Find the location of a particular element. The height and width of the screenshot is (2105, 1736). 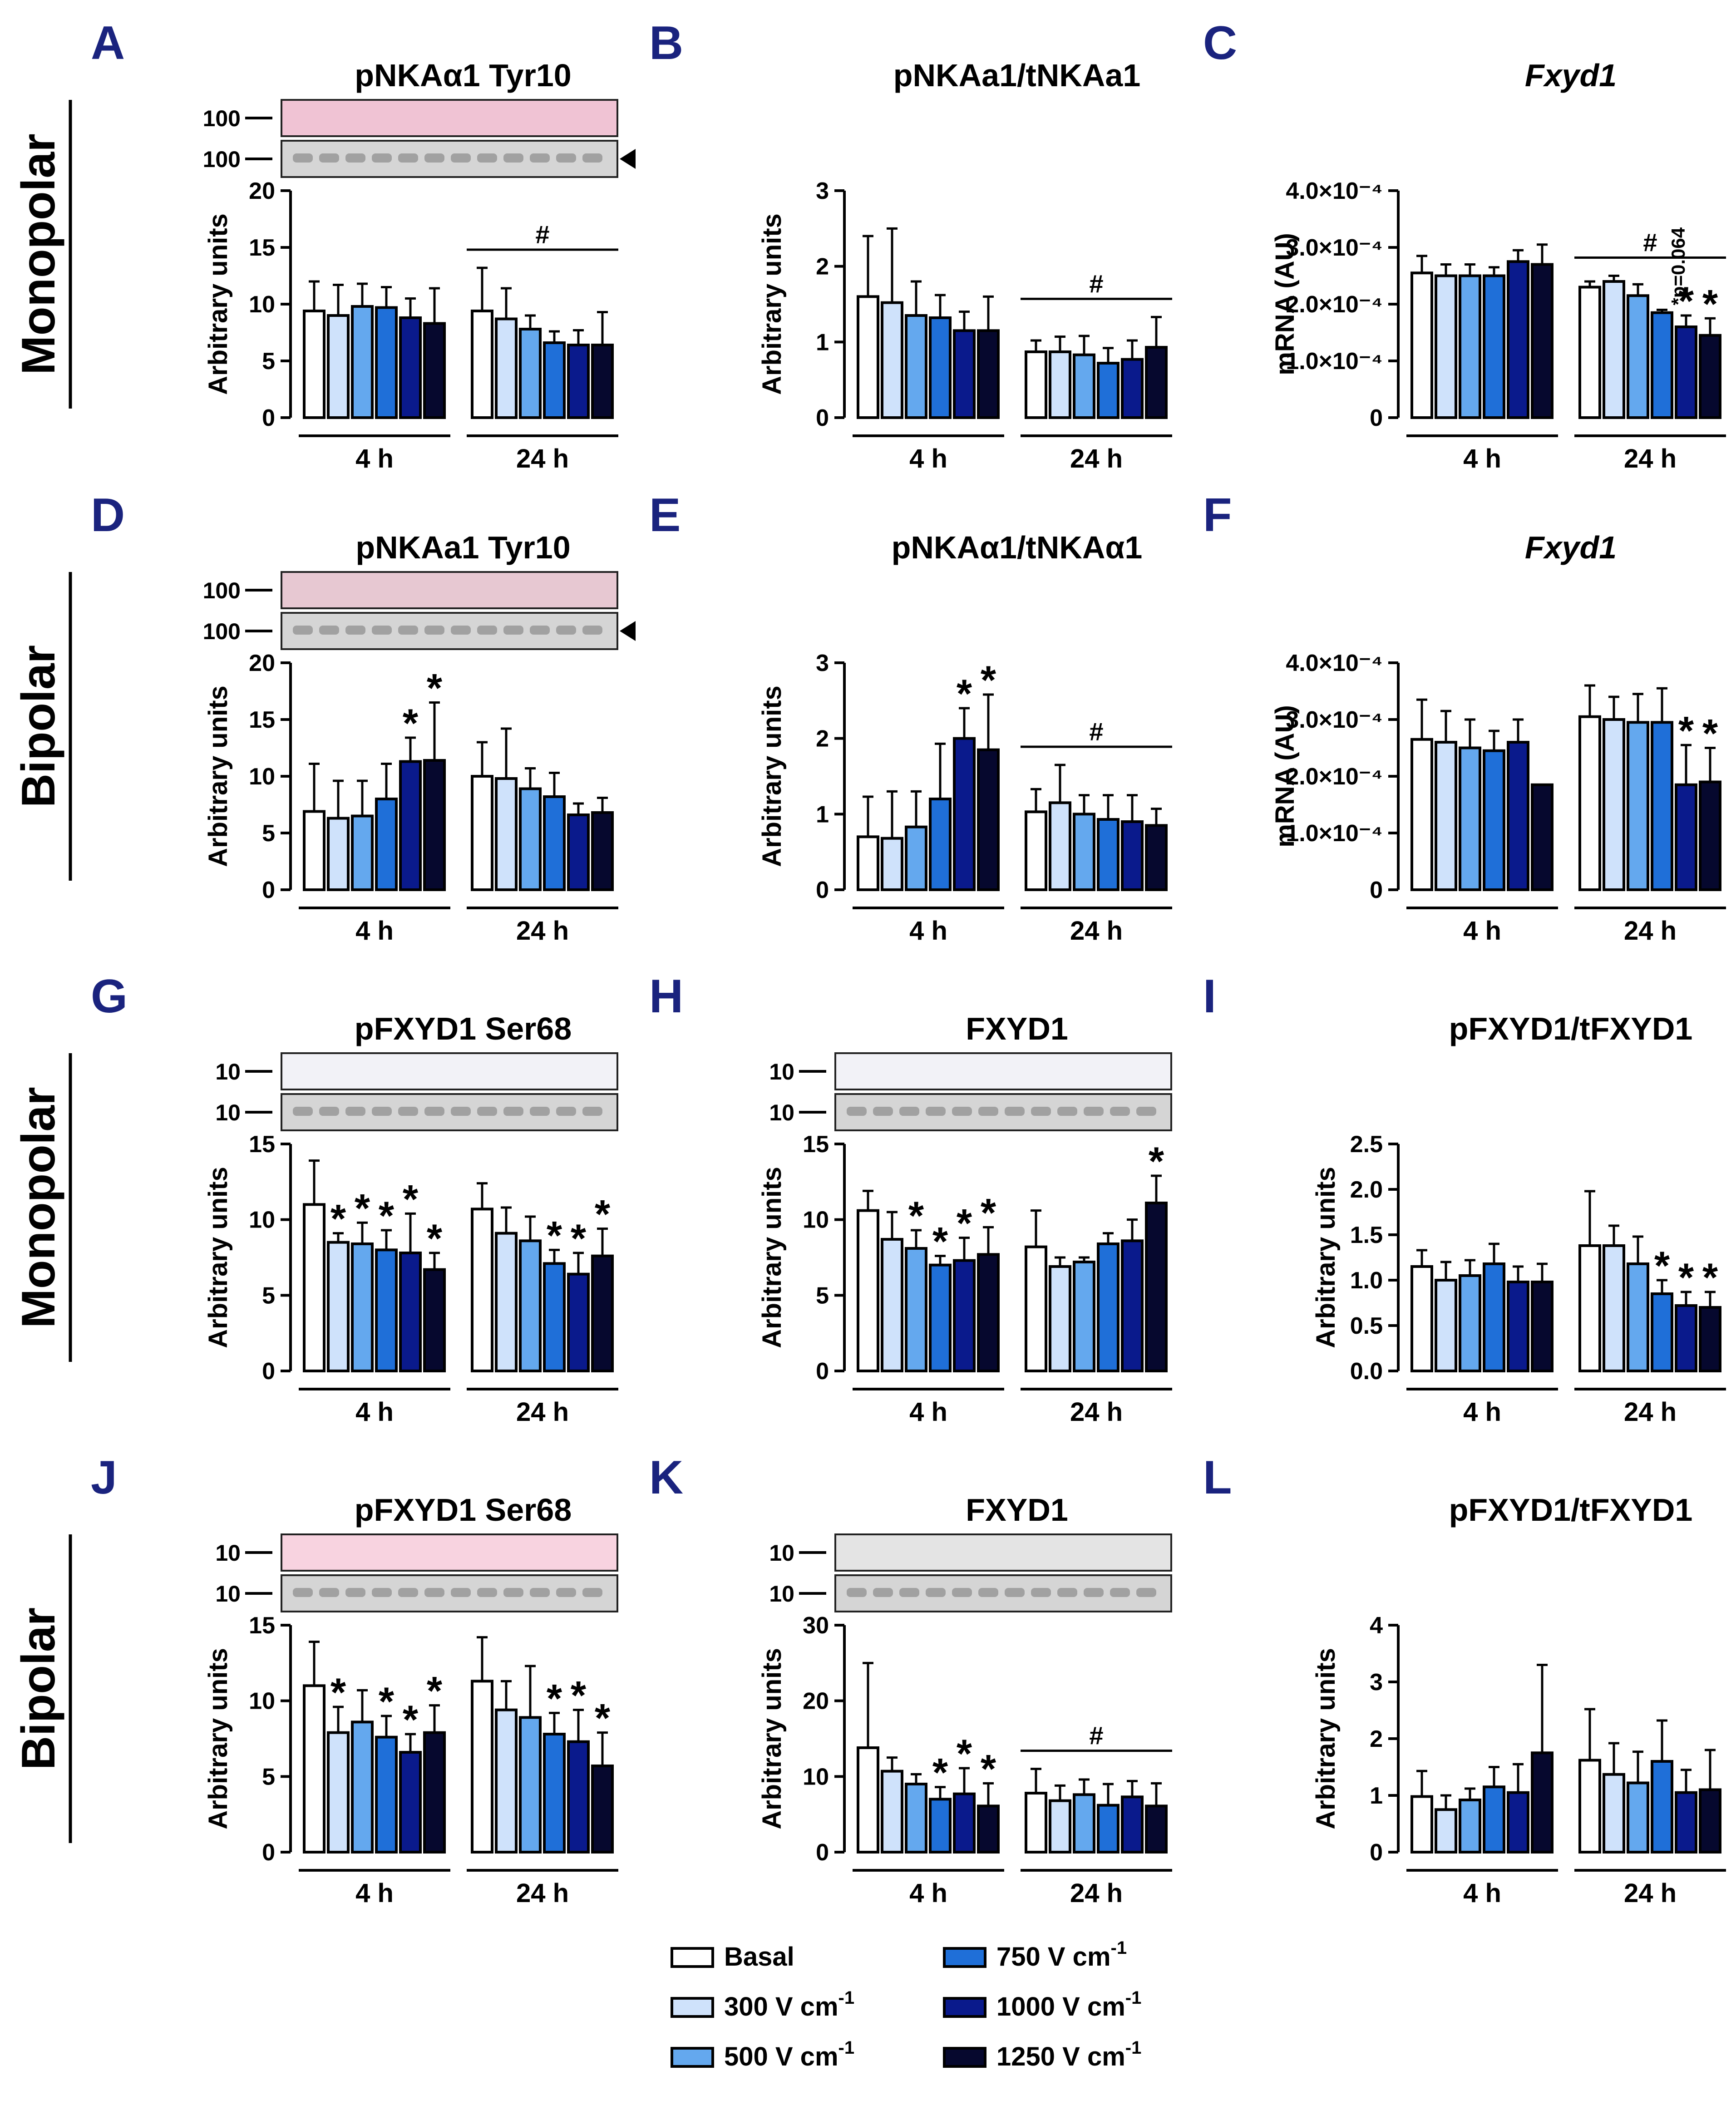

y-tick-label: 15 is located at coordinates (262, 720).